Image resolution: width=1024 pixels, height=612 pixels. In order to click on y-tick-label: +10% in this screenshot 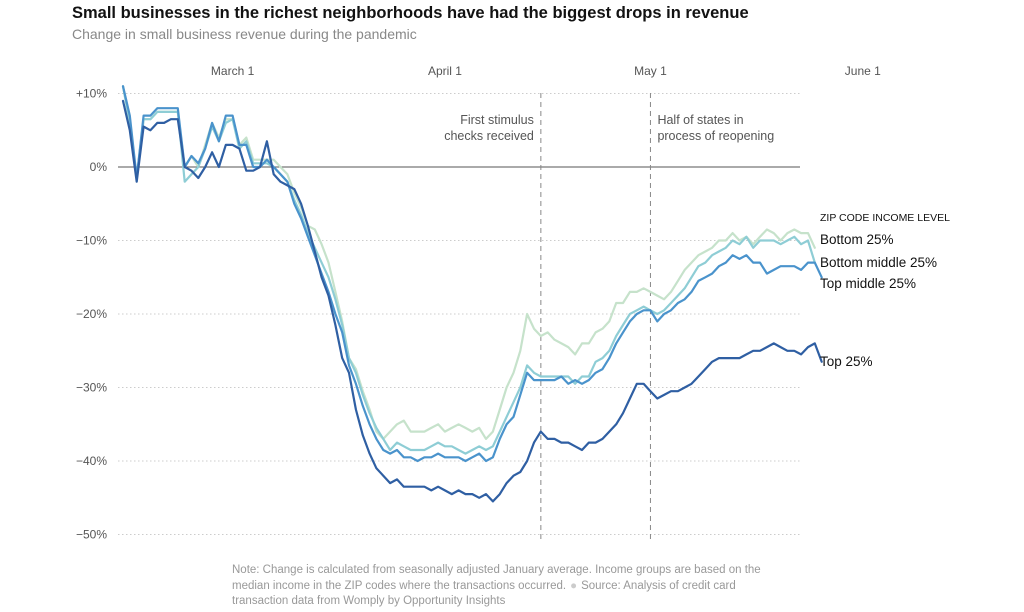, I will do `click(91, 94)`.